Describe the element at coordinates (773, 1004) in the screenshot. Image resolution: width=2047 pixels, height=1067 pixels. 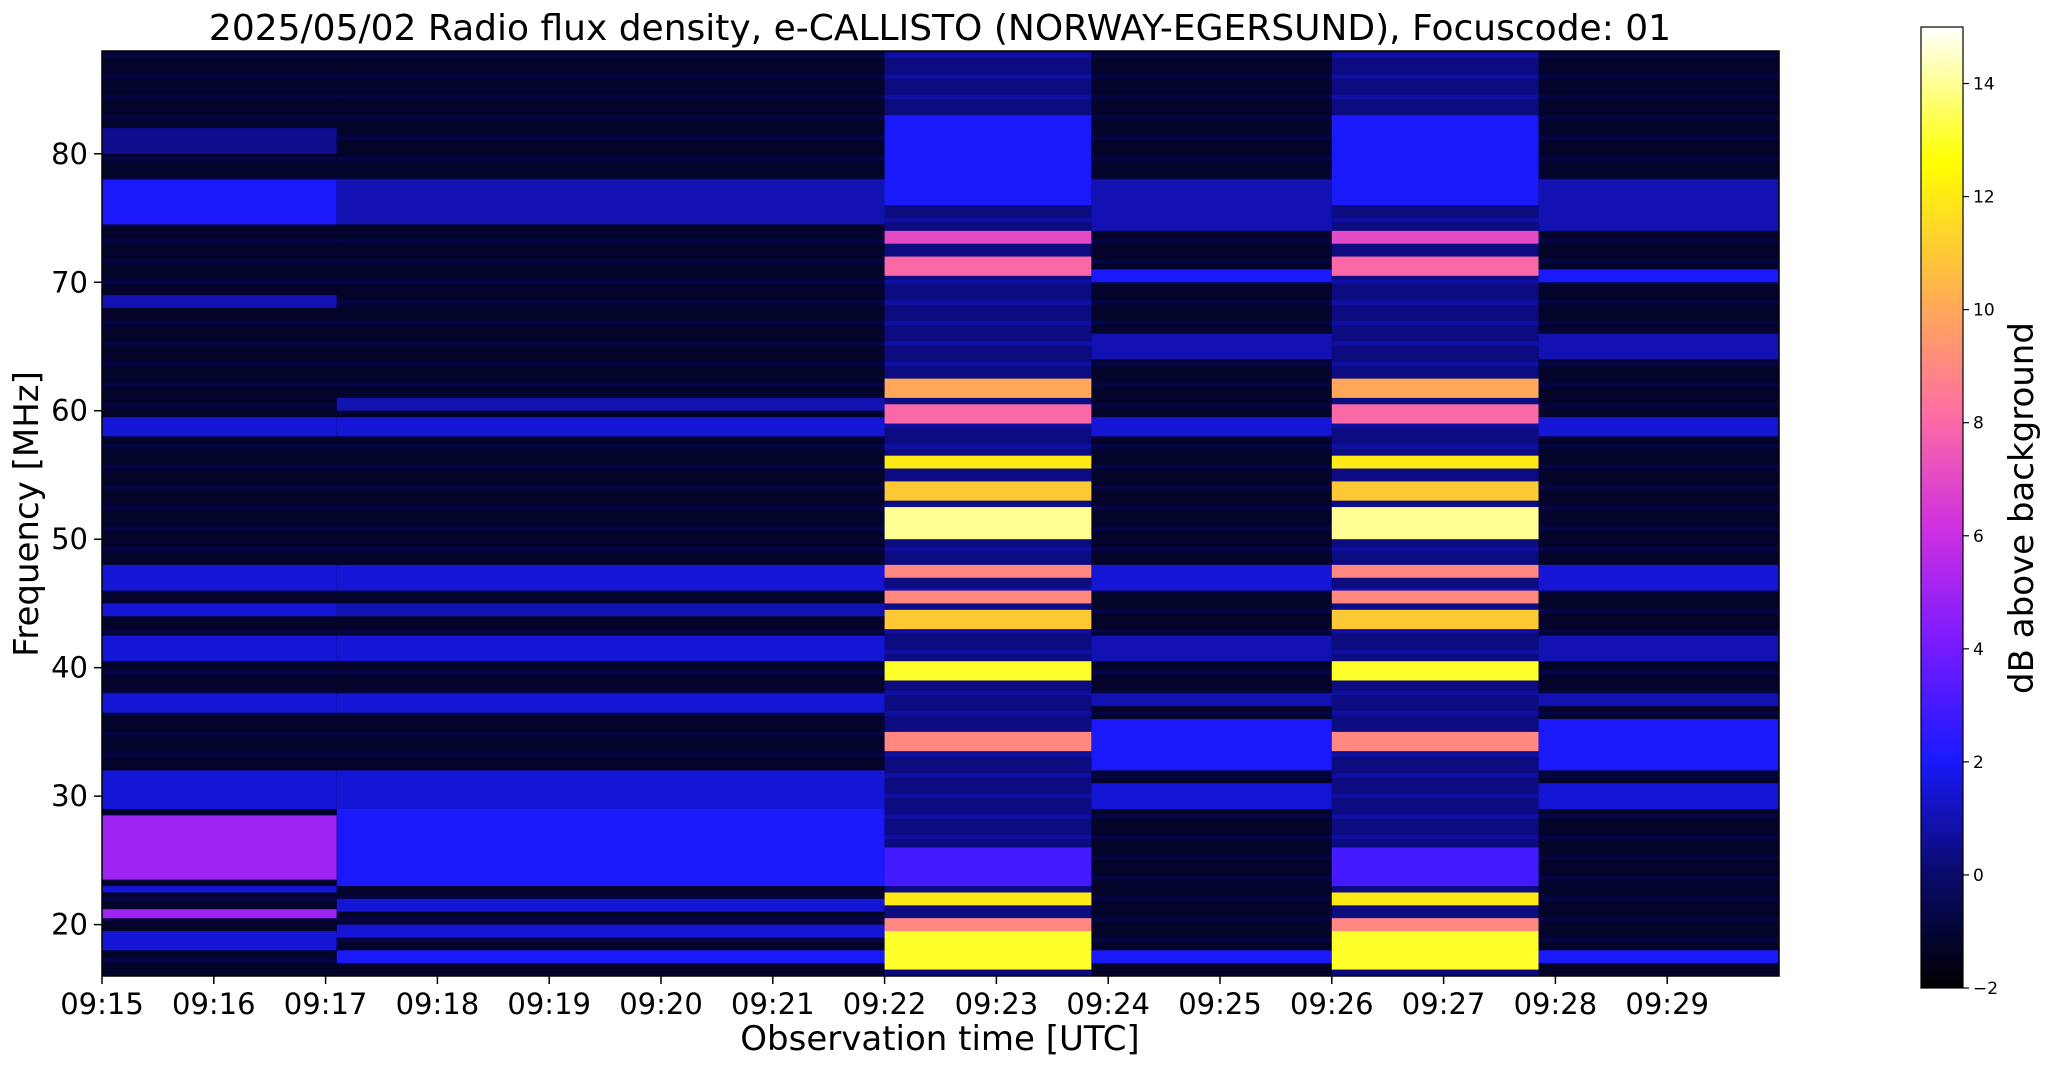
I see `x-tick-label: 09:21` at that location.